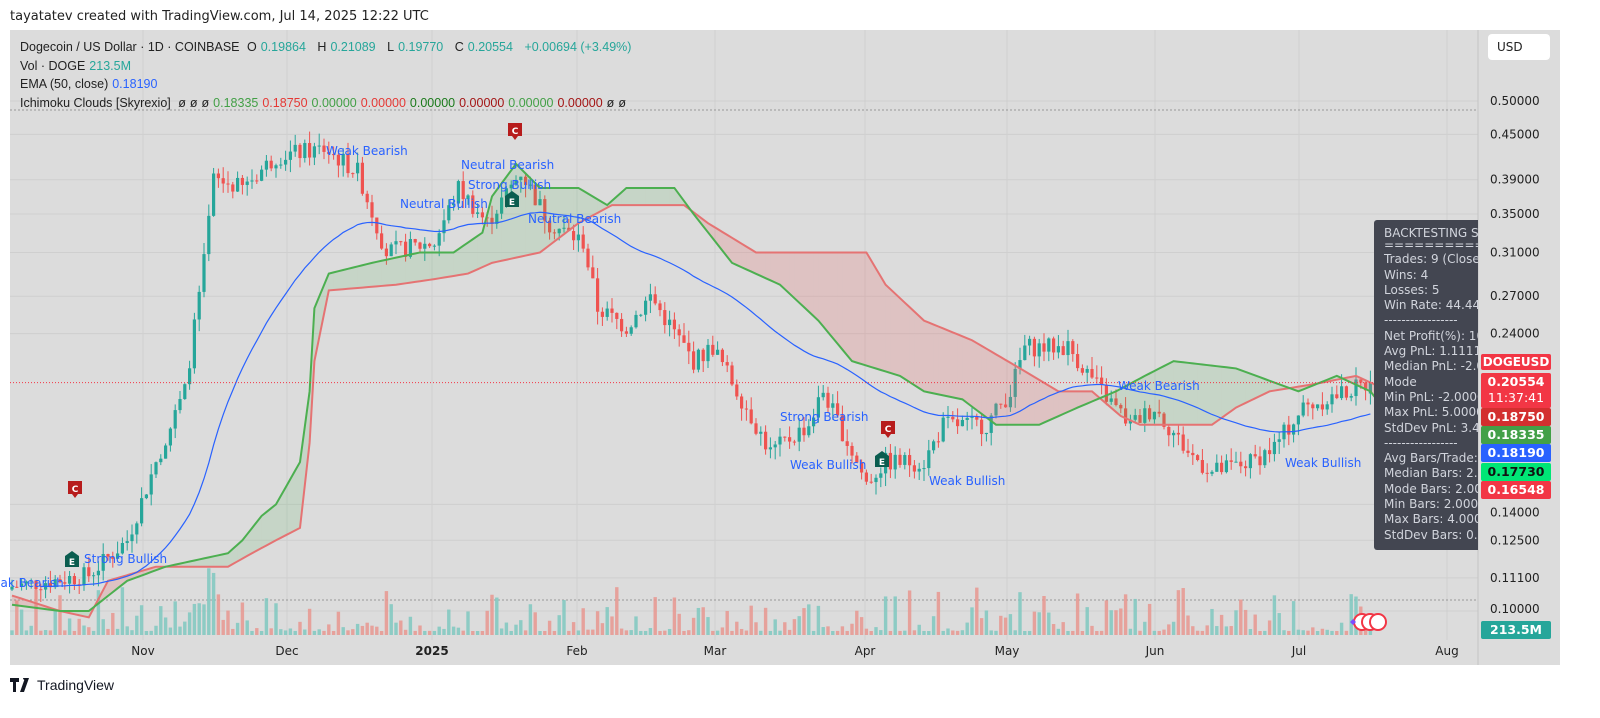  Describe the element at coordinates (1519, 47) in the screenshot. I see `currency-button: USD` at that location.